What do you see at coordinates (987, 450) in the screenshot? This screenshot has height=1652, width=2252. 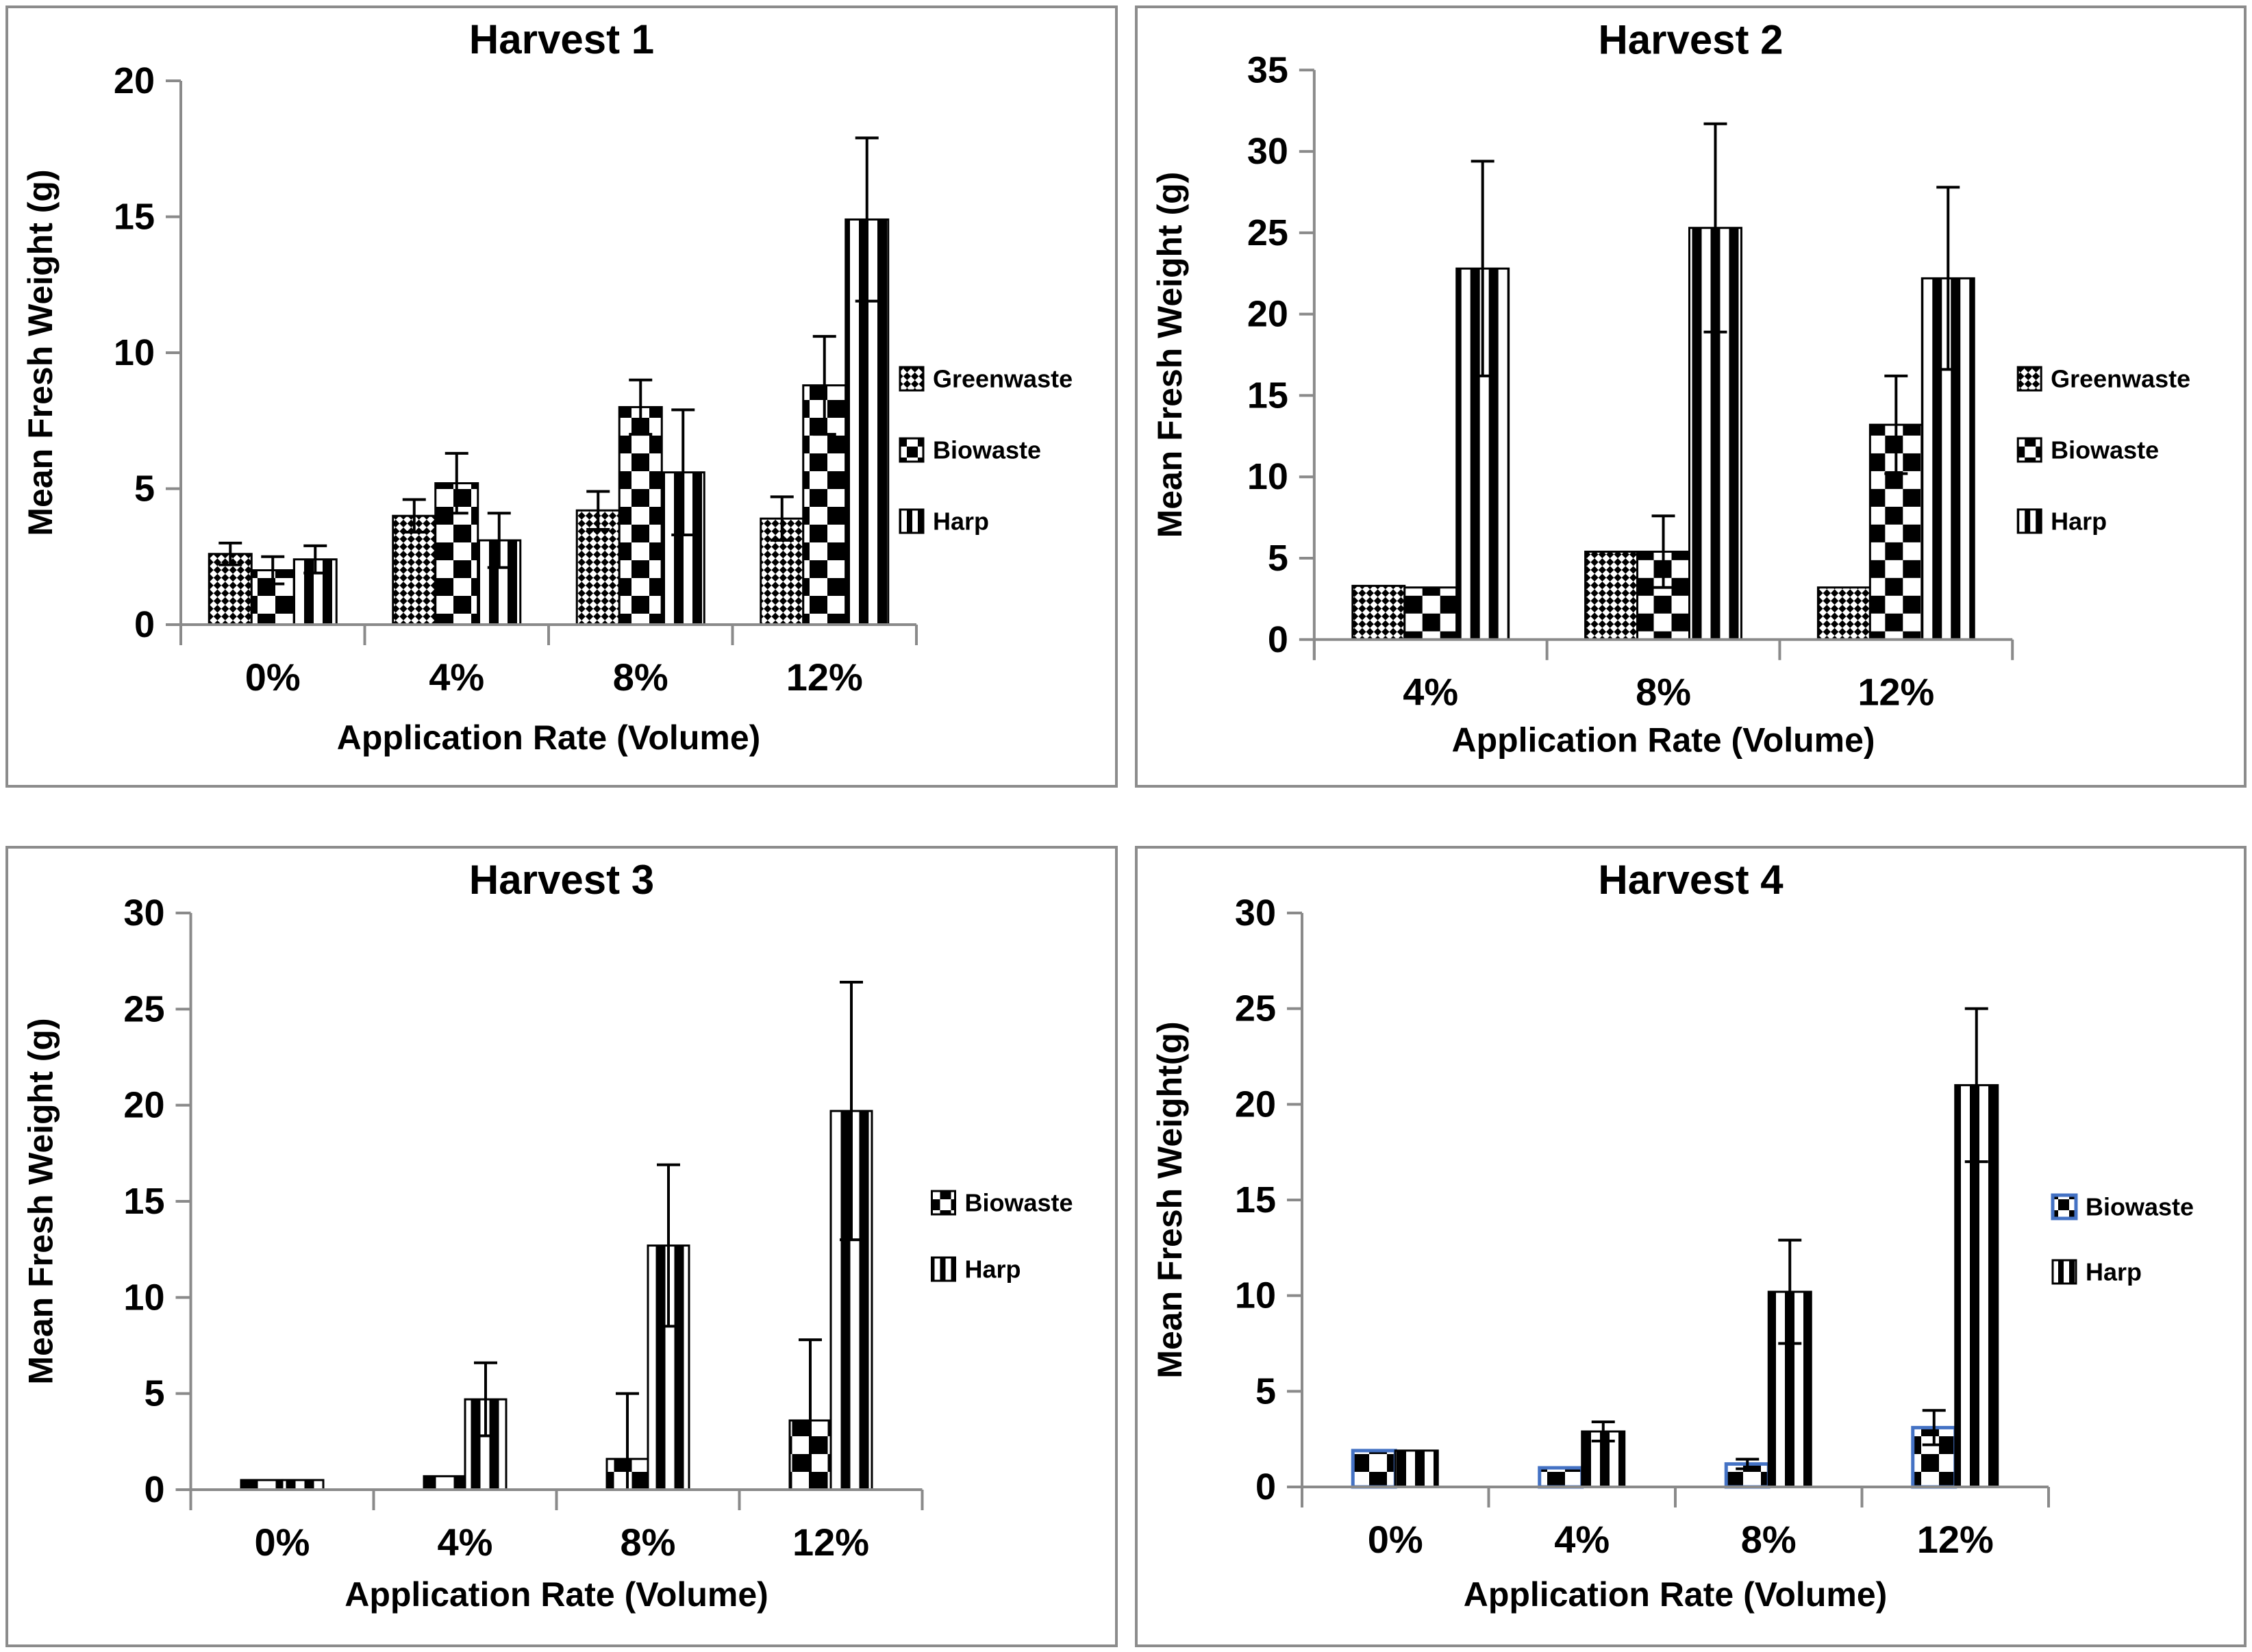 I see `legend-label-biowaste: Biowaste` at bounding box center [987, 450].